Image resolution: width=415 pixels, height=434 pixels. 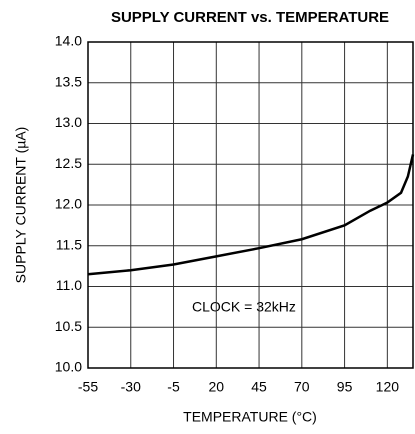 I want to click on annotation: CLOCK = 32kHz, so click(x=244, y=307).